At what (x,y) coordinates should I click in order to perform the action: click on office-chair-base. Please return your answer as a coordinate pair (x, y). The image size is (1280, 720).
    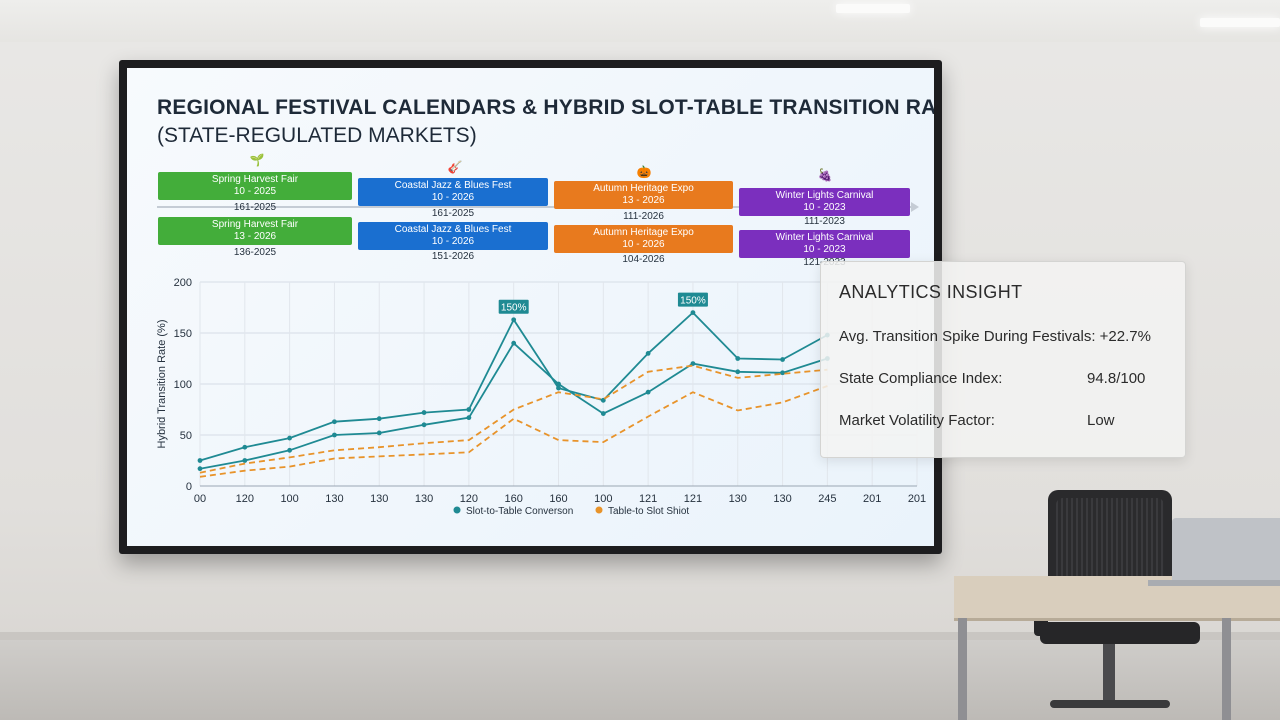
    Looking at the image, I should click on (1110, 704).